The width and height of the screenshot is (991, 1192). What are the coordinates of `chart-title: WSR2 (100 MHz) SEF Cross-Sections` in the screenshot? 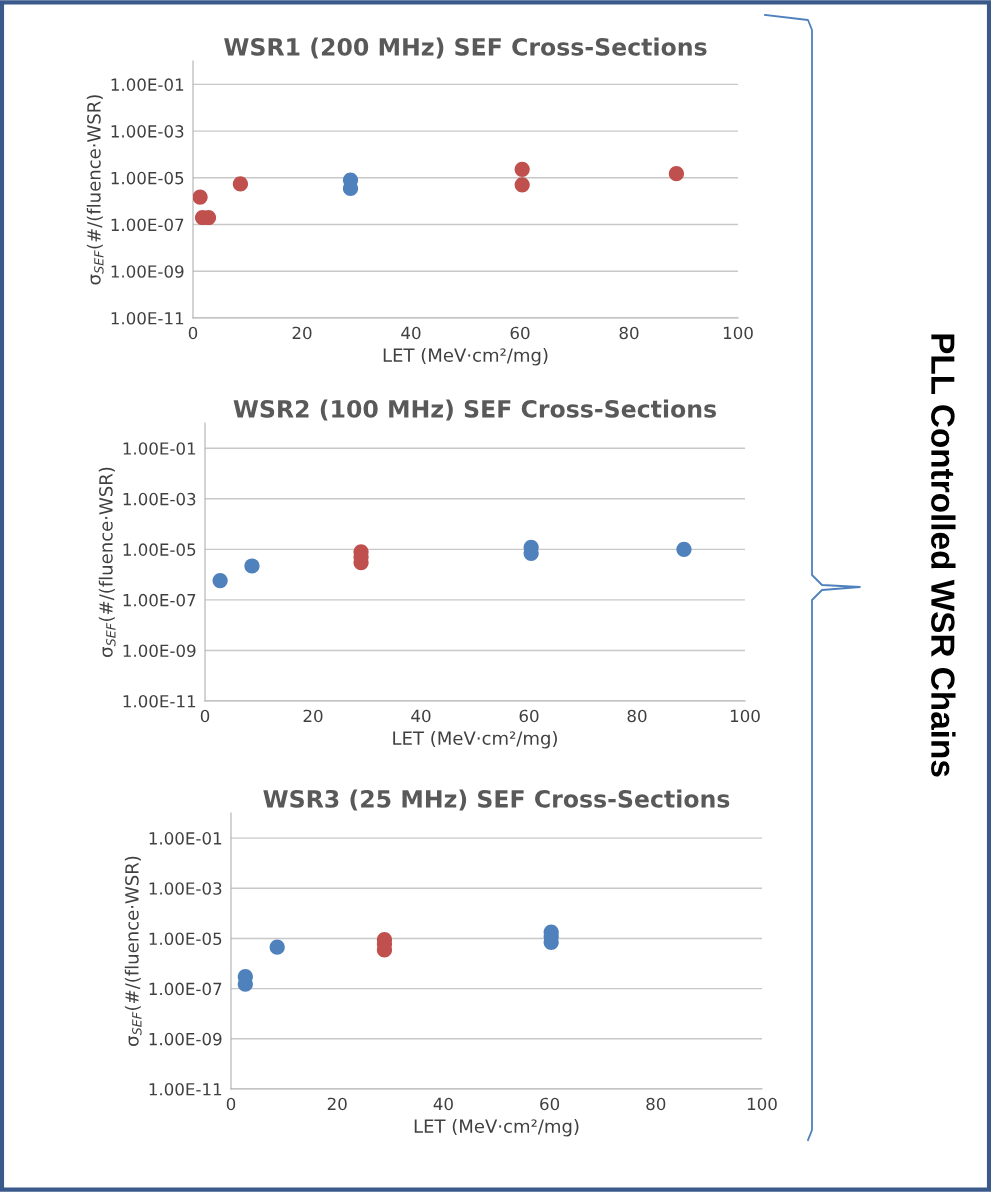 It's located at (475, 410).